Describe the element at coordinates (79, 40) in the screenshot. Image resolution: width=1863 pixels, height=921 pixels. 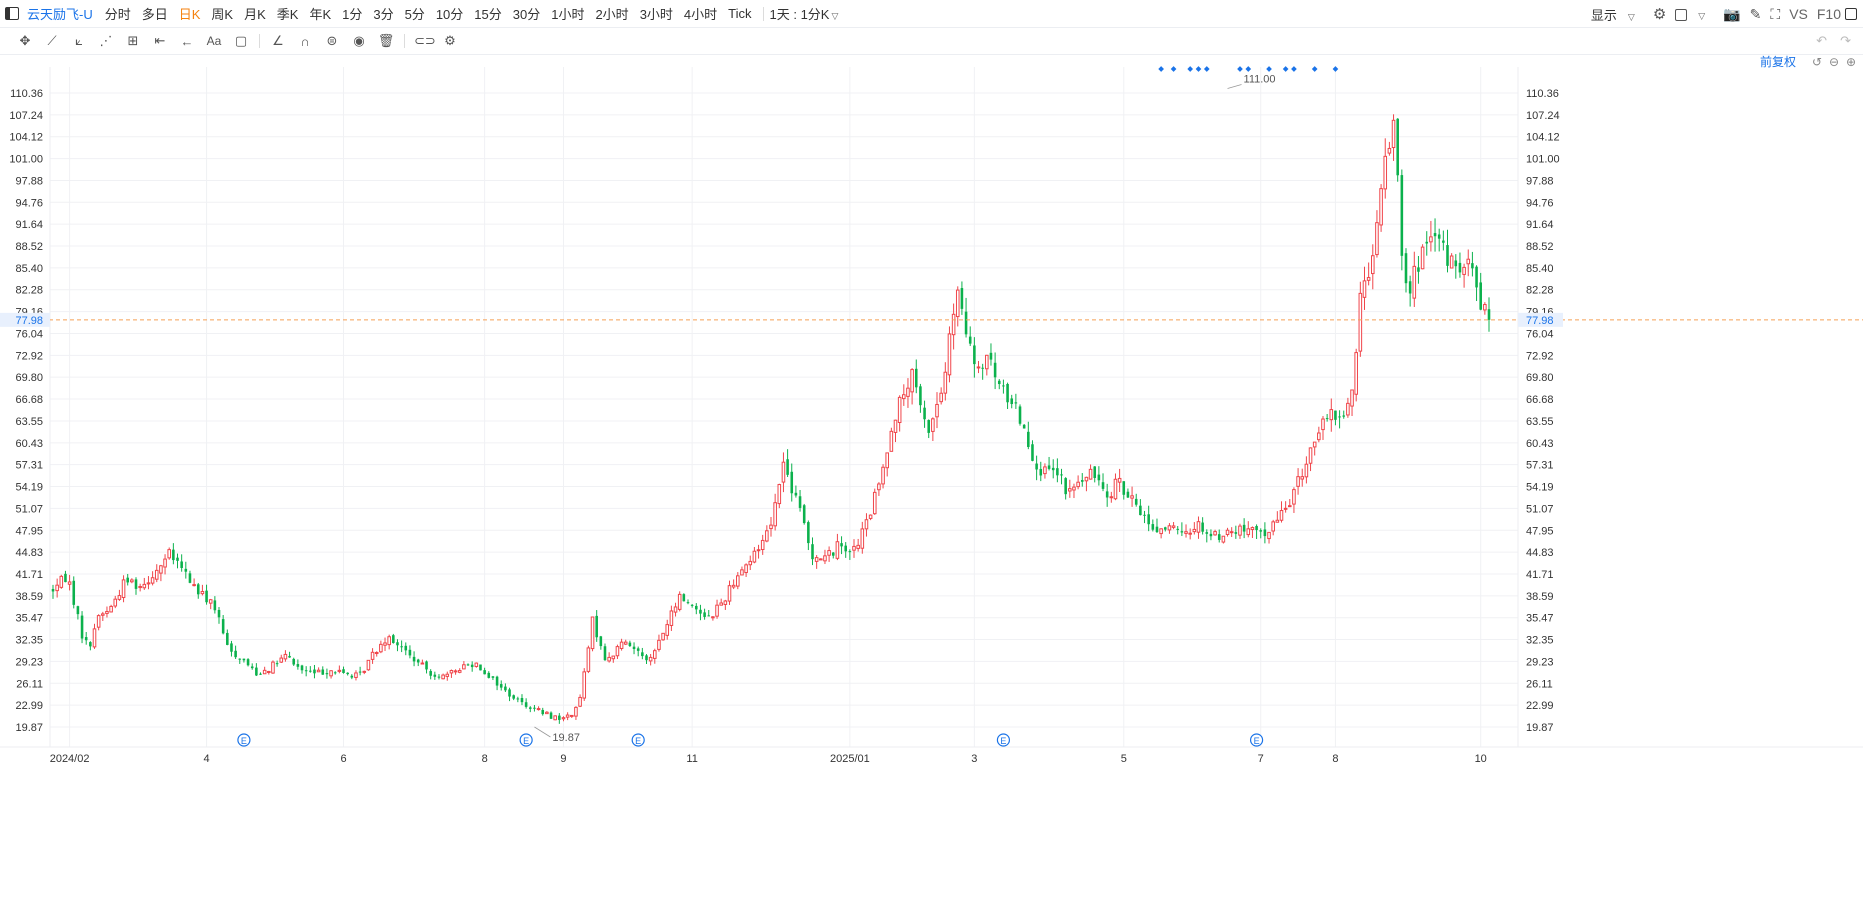
I see `fib-tool-icon: ⟀` at that location.